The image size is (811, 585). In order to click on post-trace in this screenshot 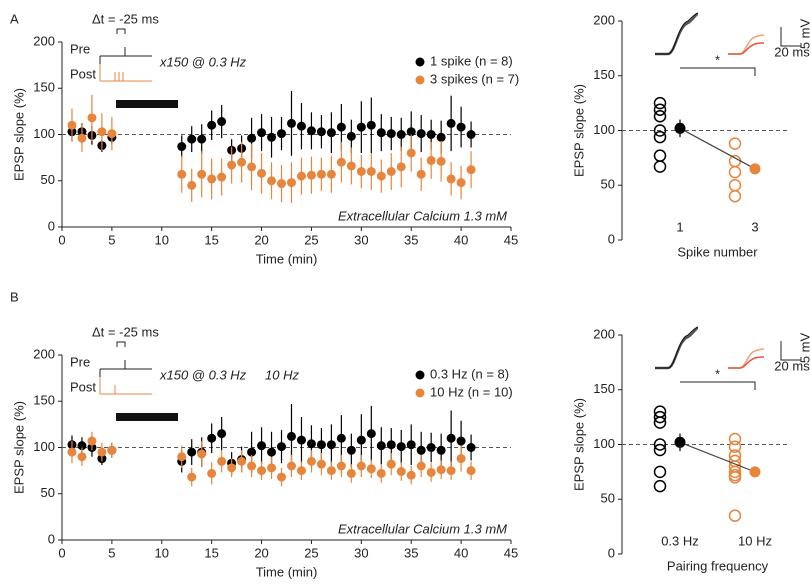, I will do `click(125, 386)`.